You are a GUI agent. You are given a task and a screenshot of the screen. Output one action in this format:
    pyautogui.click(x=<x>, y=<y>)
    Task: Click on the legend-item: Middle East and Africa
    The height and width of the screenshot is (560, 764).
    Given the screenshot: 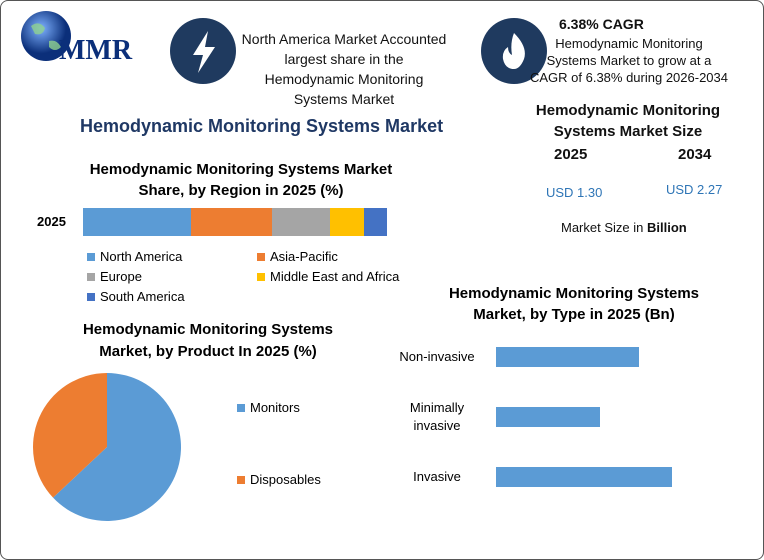 What is the action you would take?
    pyautogui.click(x=328, y=276)
    